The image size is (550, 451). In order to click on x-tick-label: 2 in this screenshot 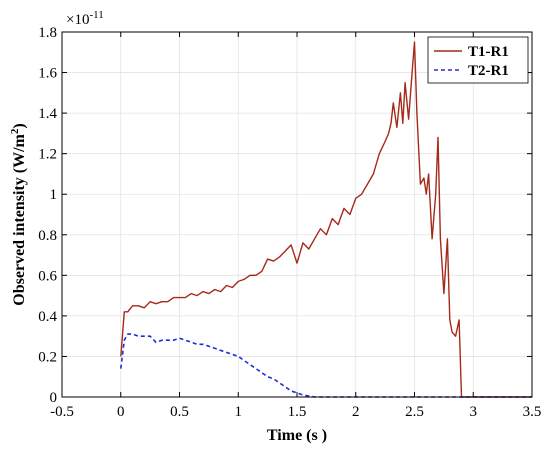, I will do `click(356, 412)`.